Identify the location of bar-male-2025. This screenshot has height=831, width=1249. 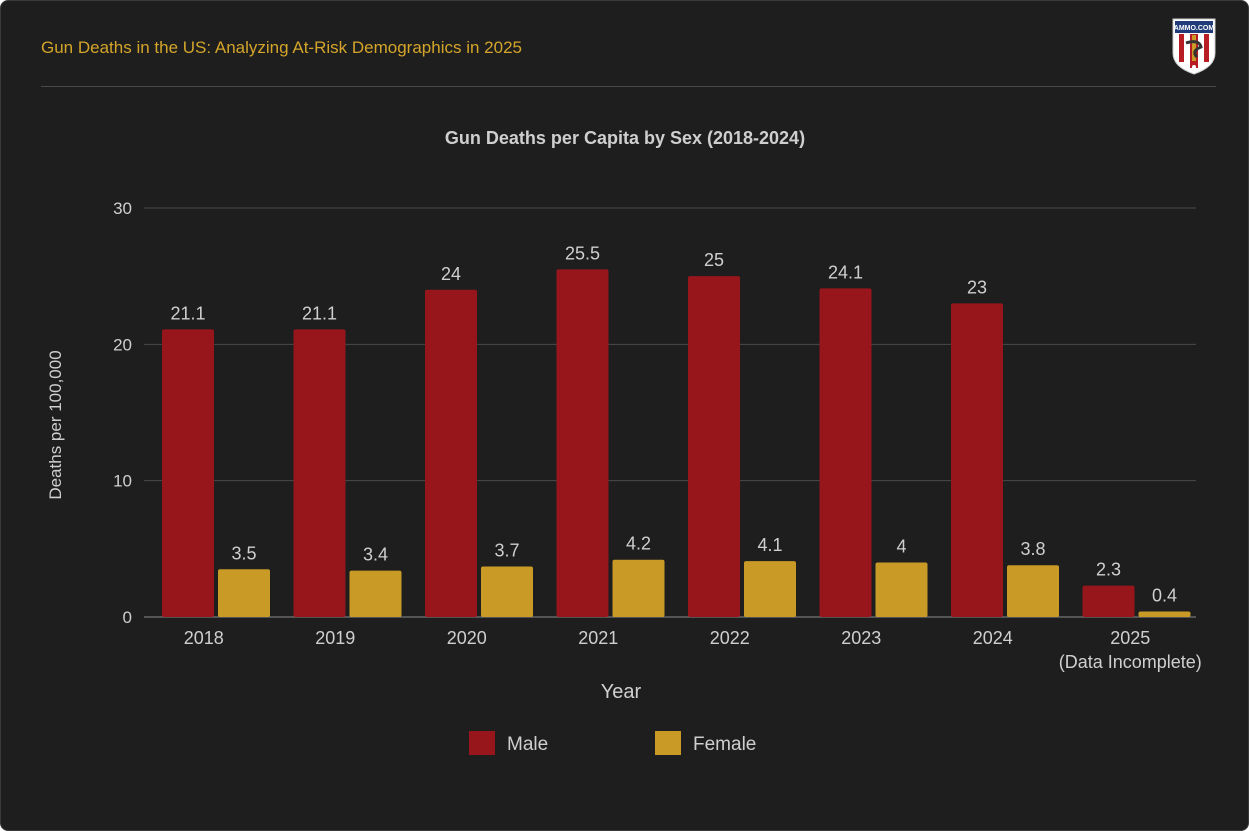
(1108, 601).